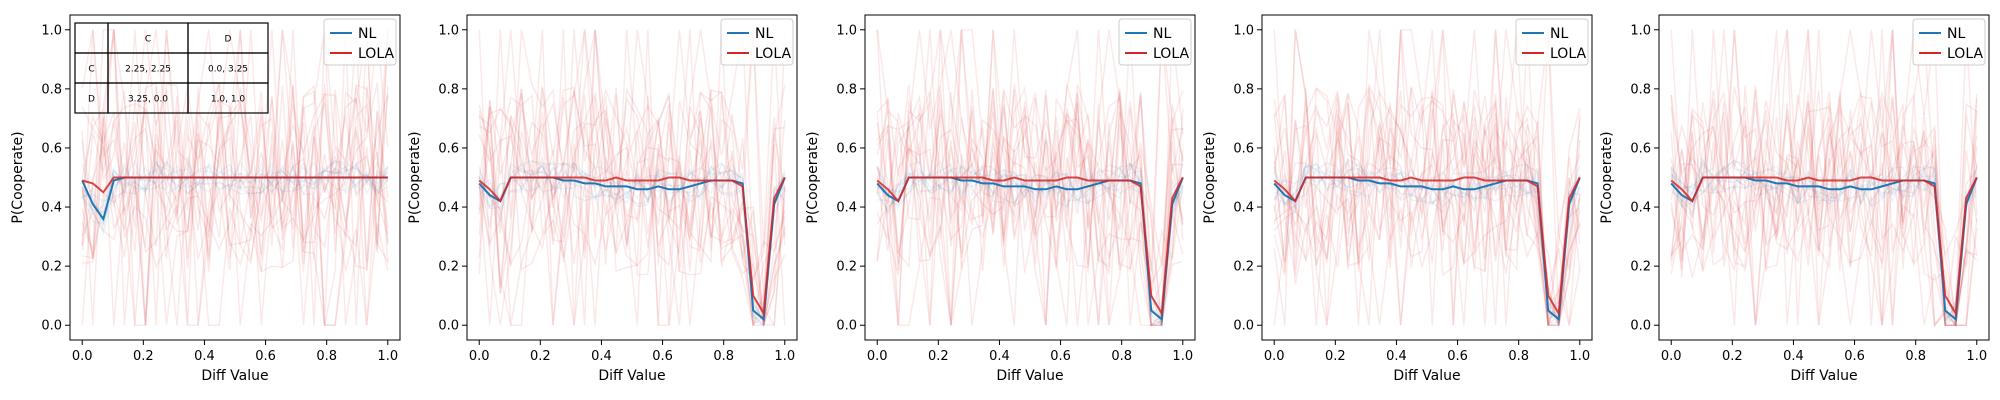 The image size is (2000, 400). What do you see at coordinates (91, 70) in the screenshot?
I see `table-cell: C` at bounding box center [91, 70].